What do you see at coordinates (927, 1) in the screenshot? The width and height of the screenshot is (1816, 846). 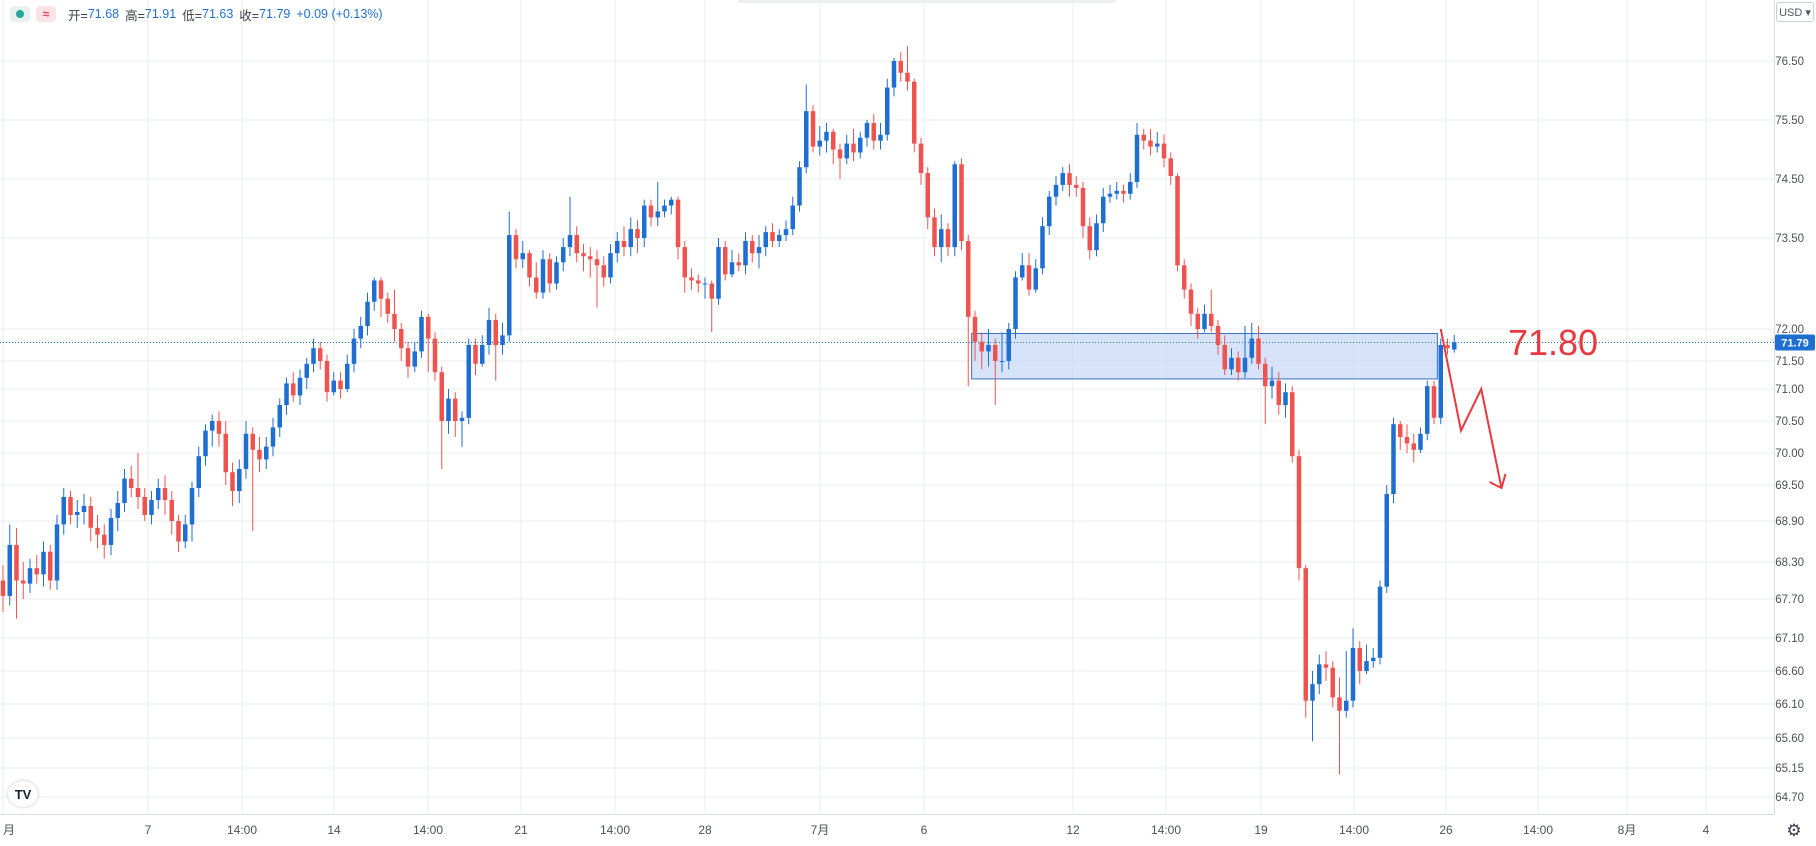 I see `top-toolbar-handle` at bounding box center [927, 1].